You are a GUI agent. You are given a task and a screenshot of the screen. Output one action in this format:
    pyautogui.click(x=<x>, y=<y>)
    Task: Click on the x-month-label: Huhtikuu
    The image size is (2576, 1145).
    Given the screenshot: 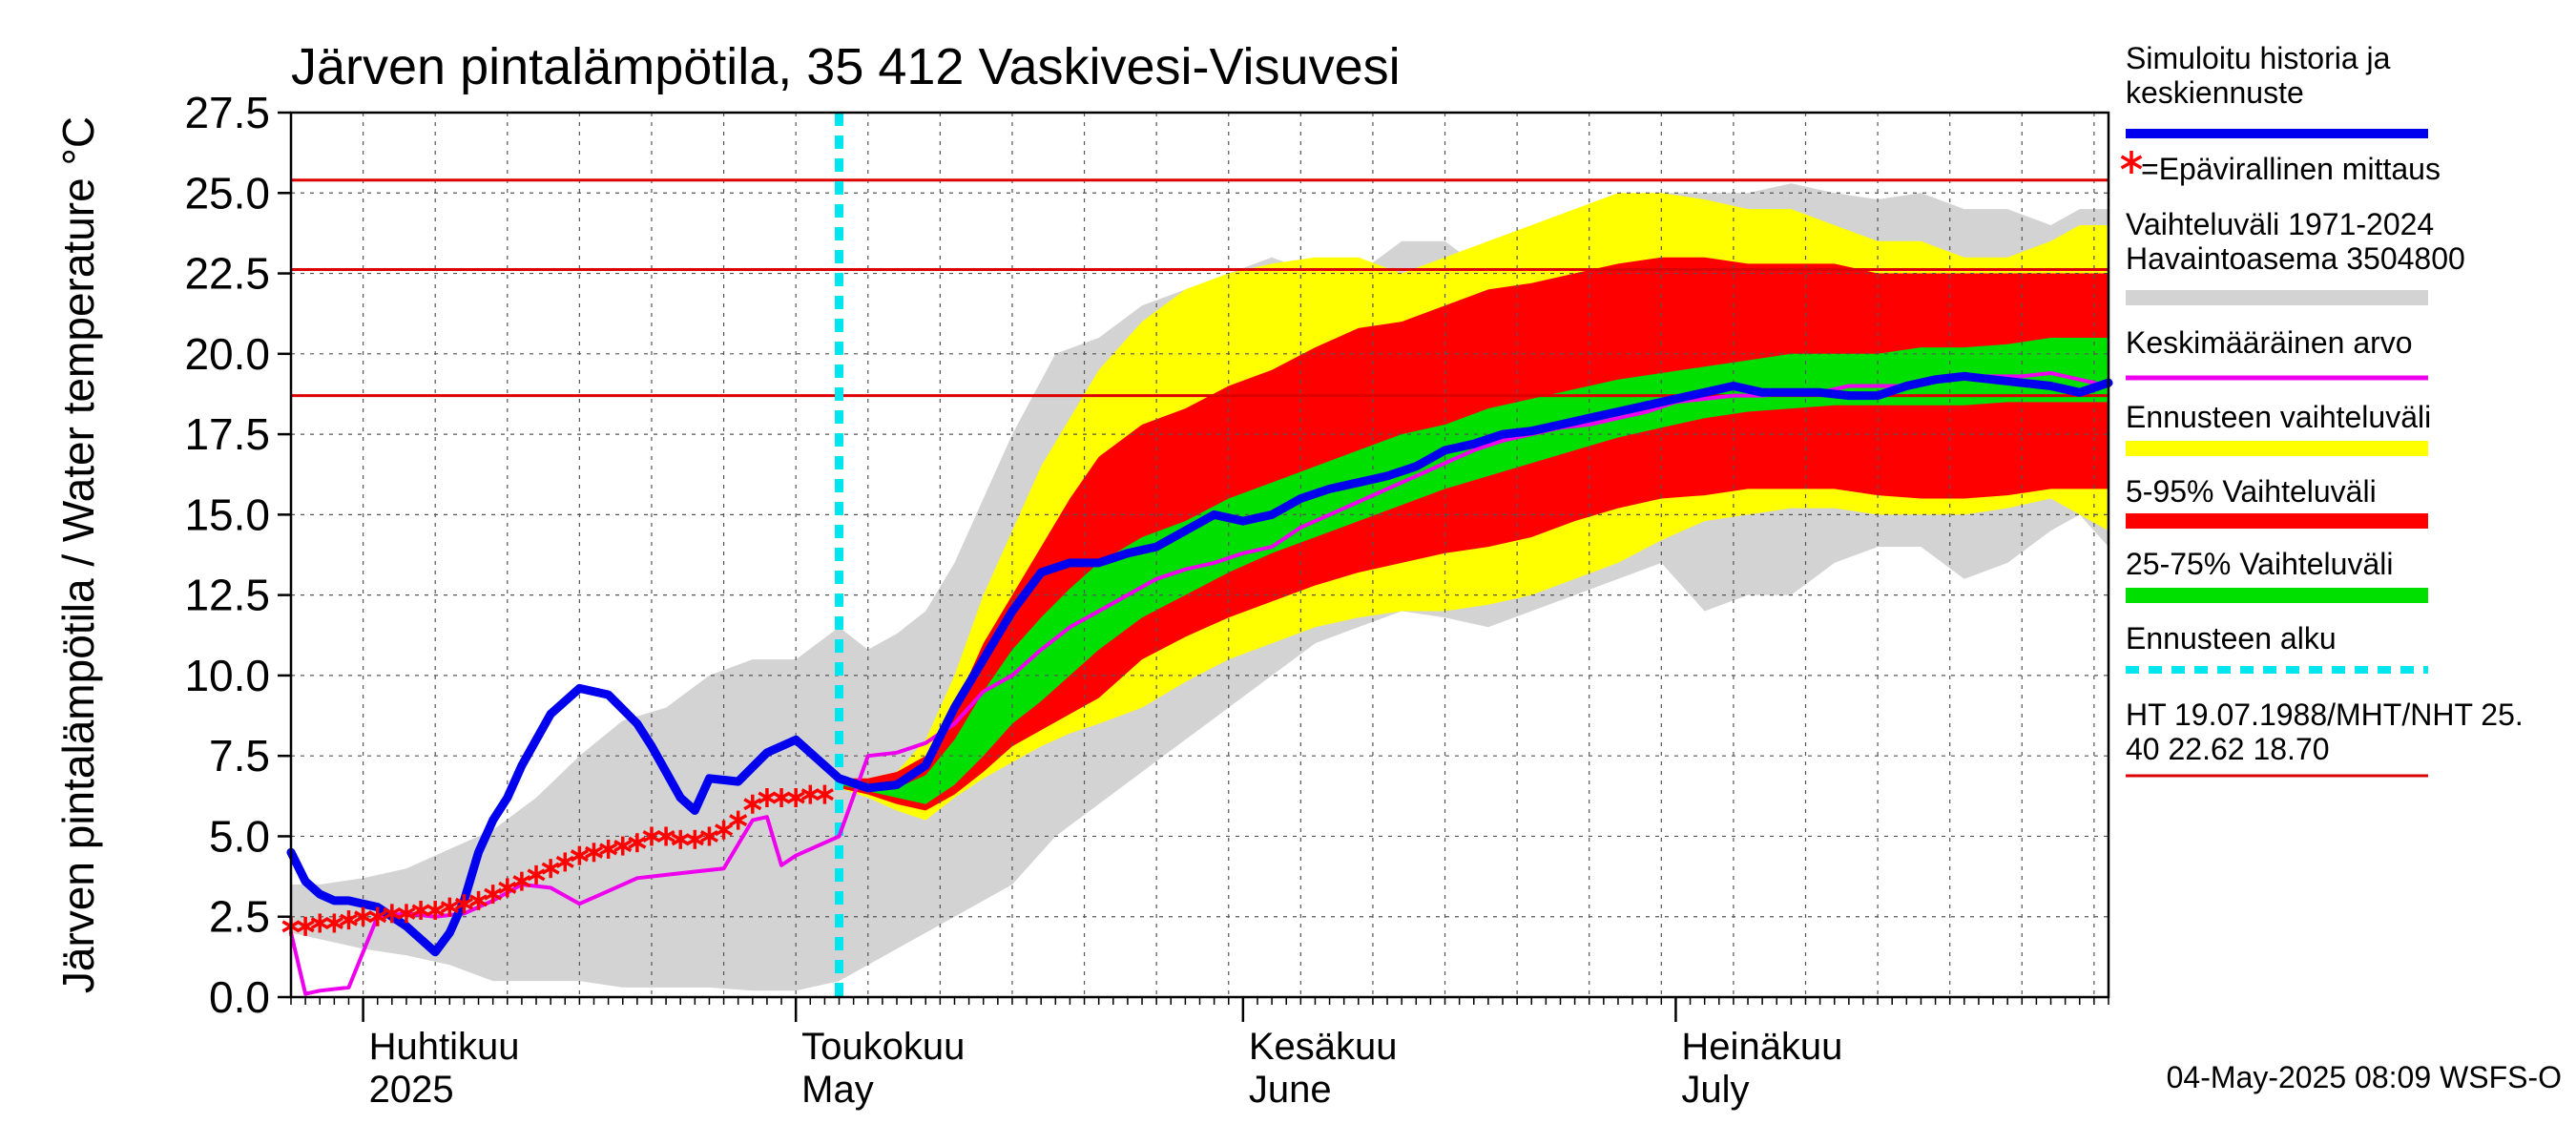 What is the action you would take?
    pyautogui.click(x=444, y=1047)
    